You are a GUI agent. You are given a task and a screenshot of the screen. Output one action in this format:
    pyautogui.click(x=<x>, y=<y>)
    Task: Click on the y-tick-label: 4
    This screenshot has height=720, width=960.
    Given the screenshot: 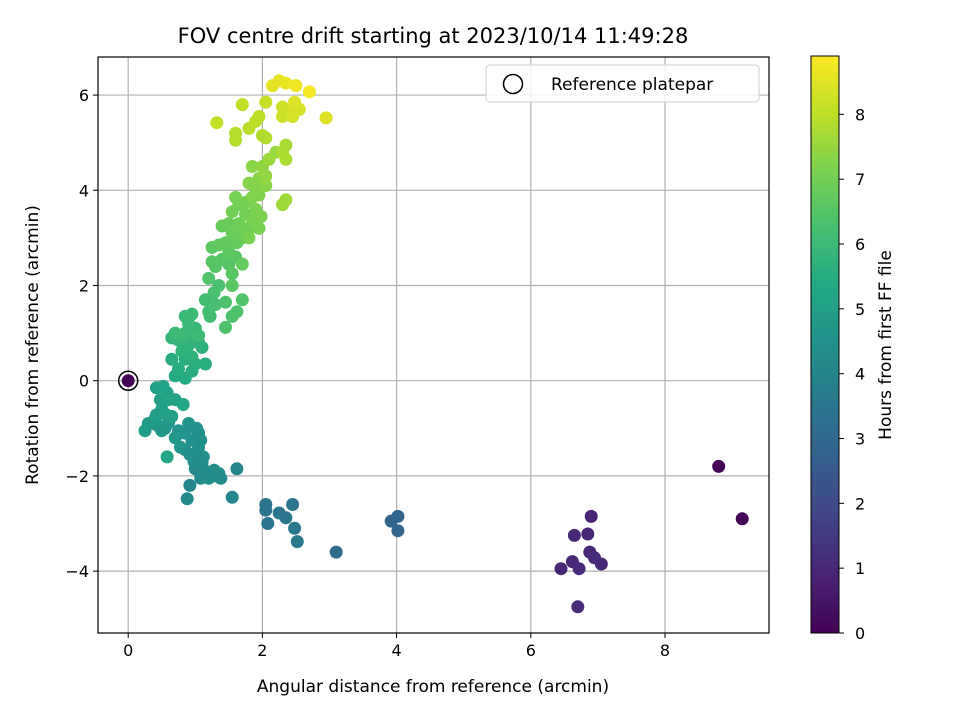 What is the action you would take?
    pyautogui.click(x=84, y=190)
    